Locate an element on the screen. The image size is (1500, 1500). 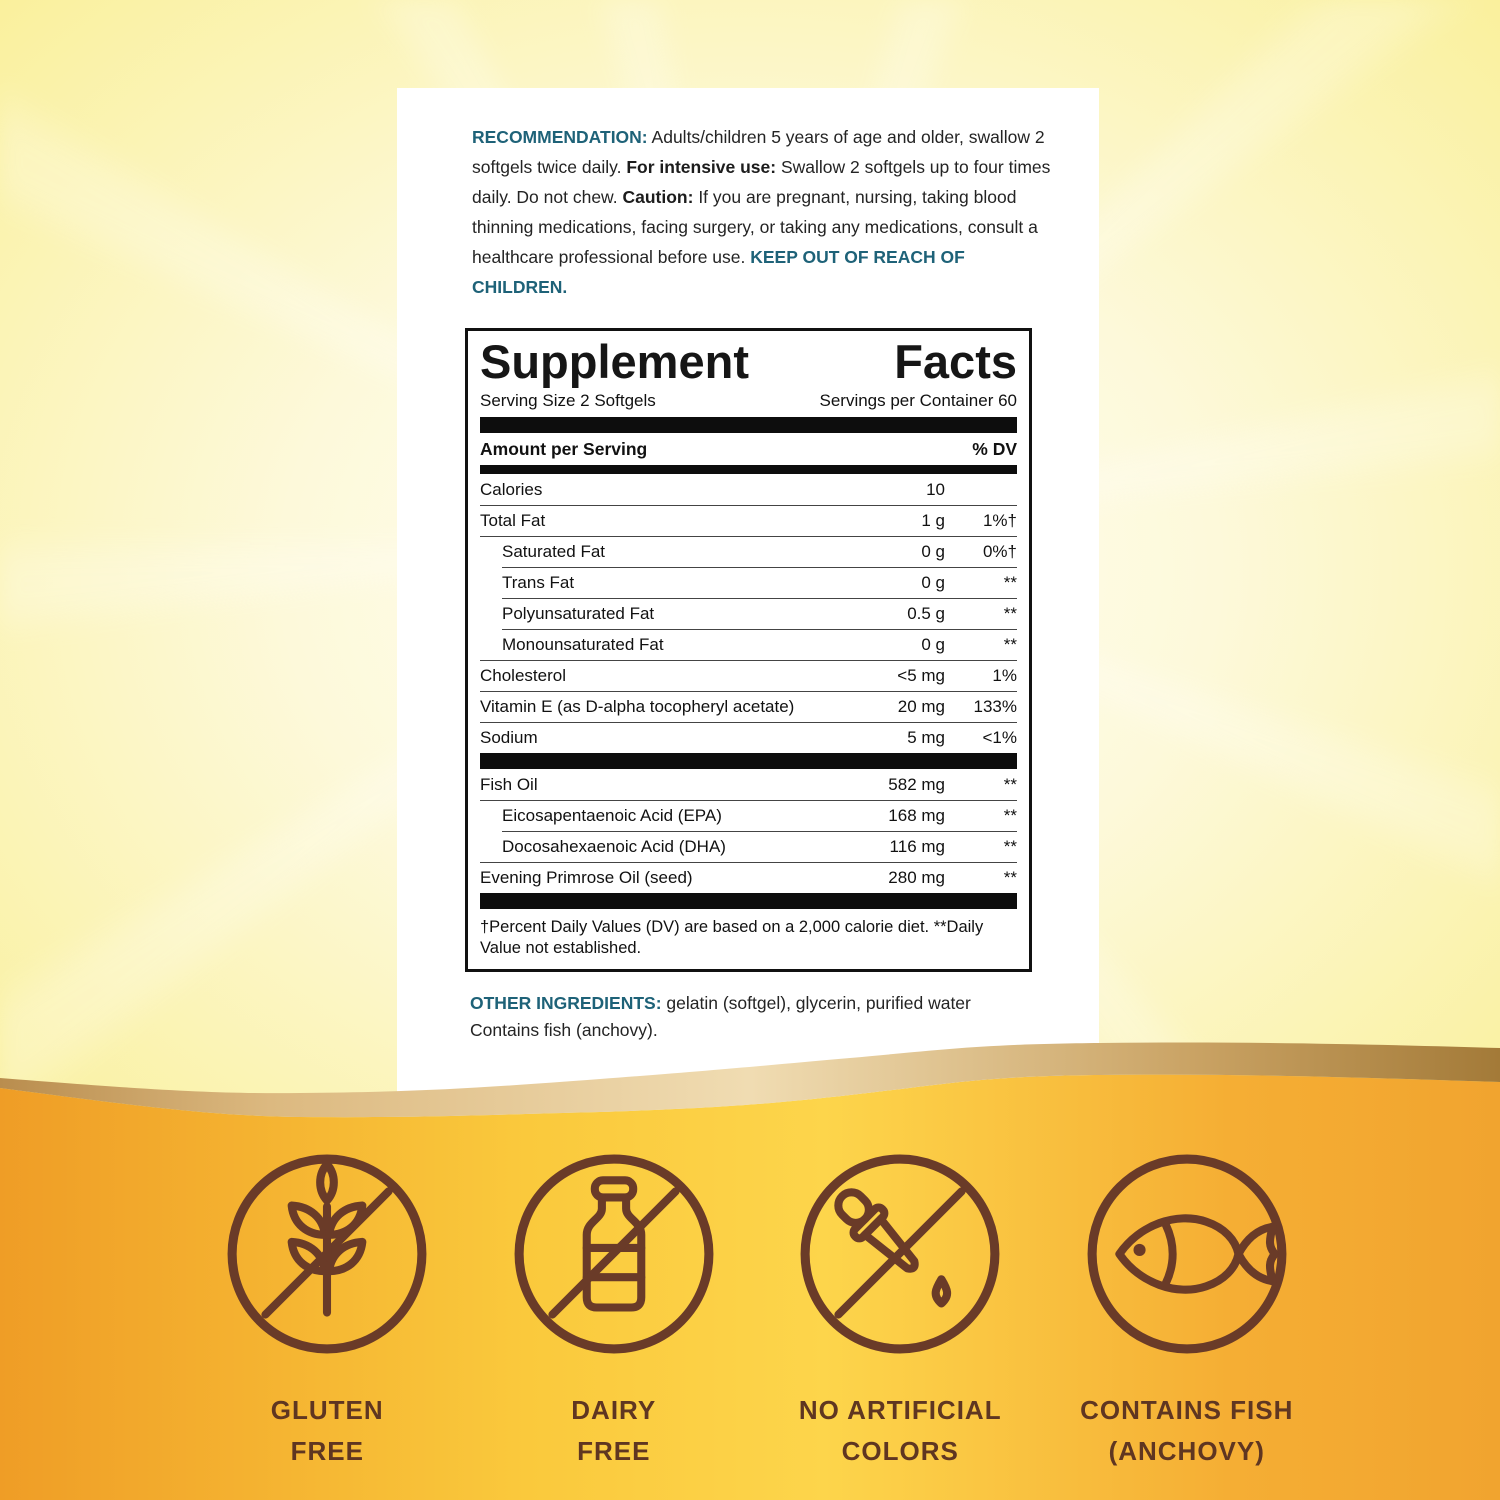
keep-out-of-reach-text: KEEP OUT OF REACH OF CHILDREN. is located at coordinates (718, 272).